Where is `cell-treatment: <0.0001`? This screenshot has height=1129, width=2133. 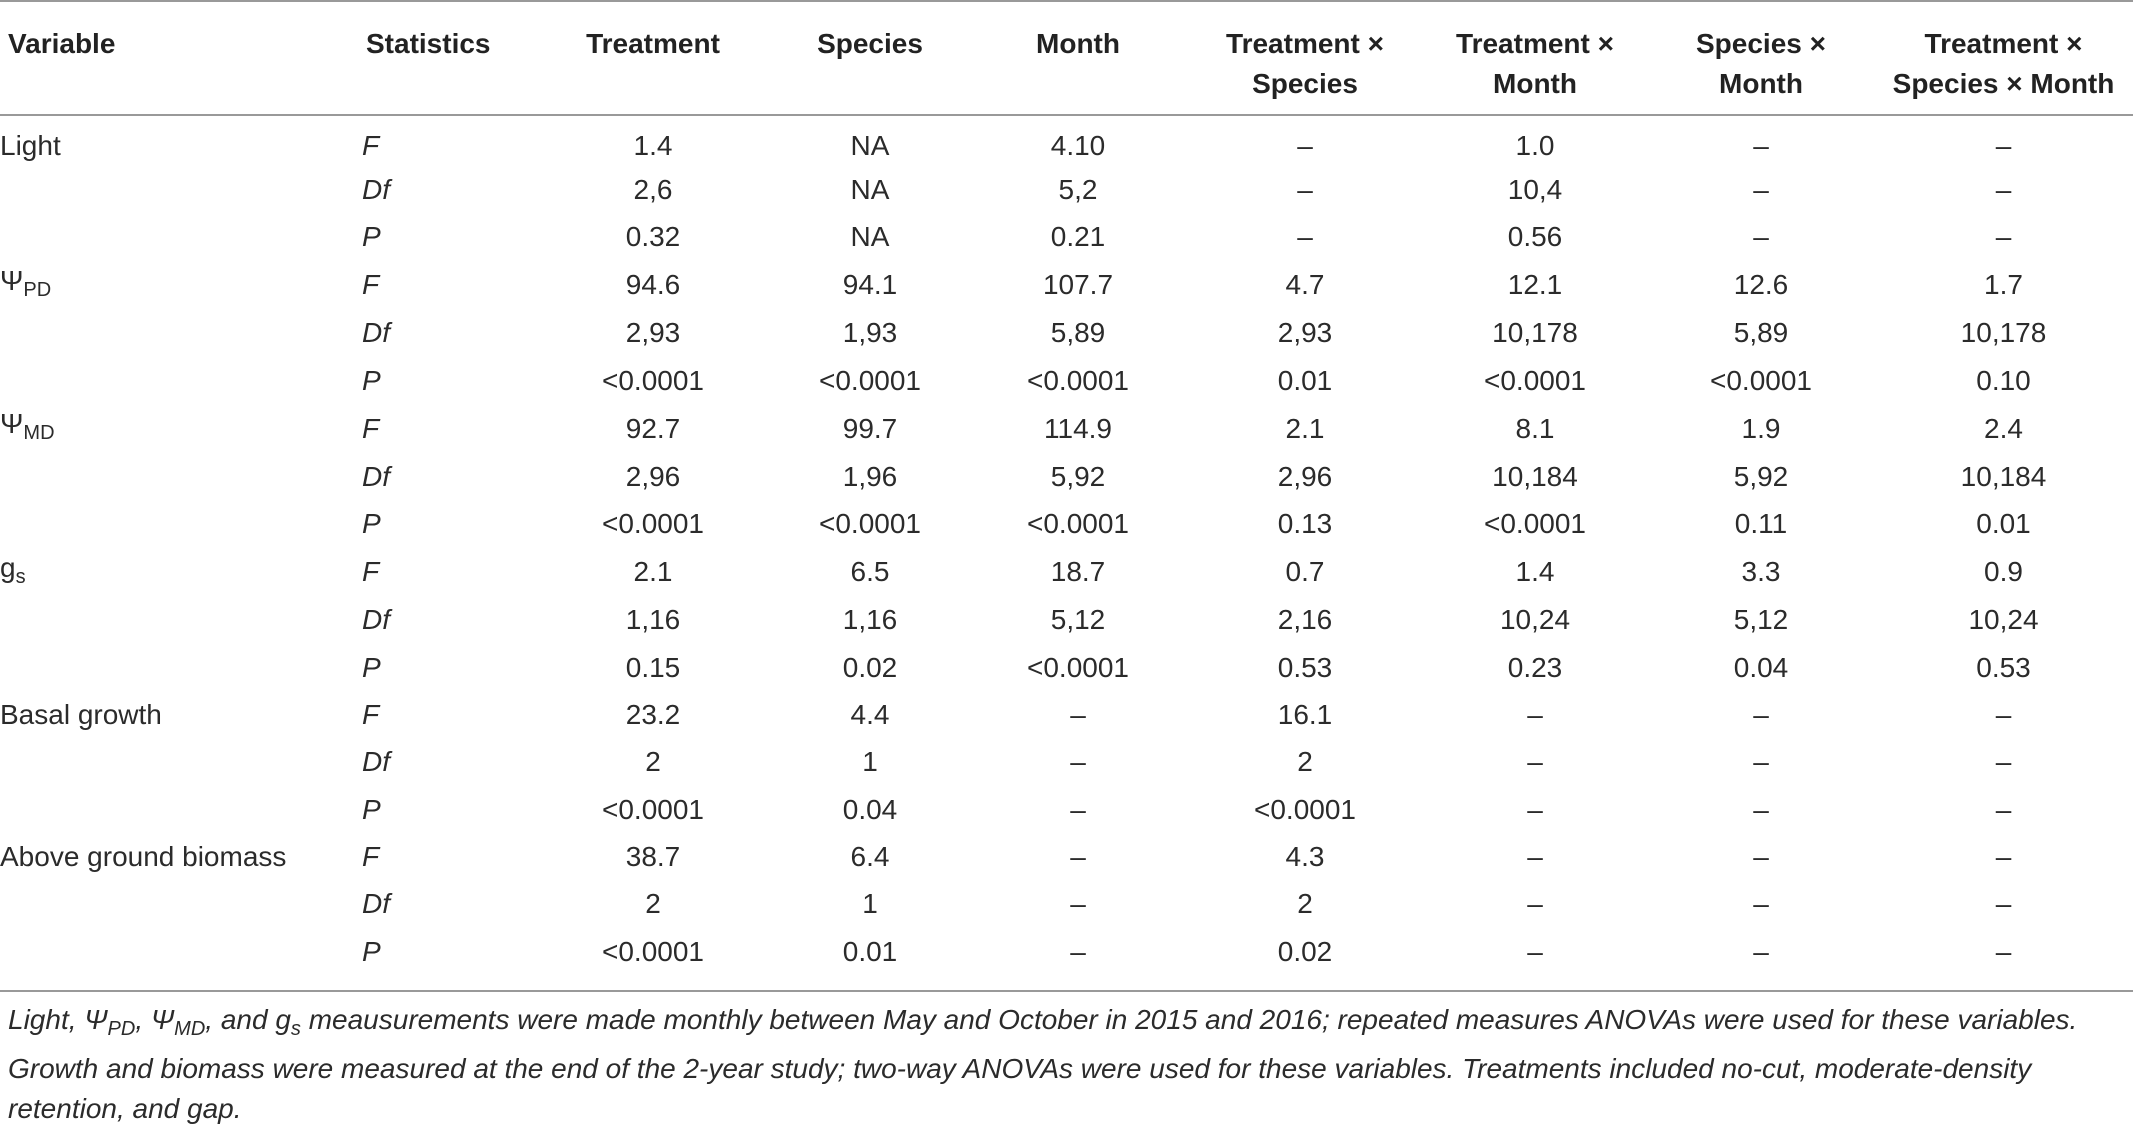
cell-treatment: <0.0001 is located at coordinates (653, 524).